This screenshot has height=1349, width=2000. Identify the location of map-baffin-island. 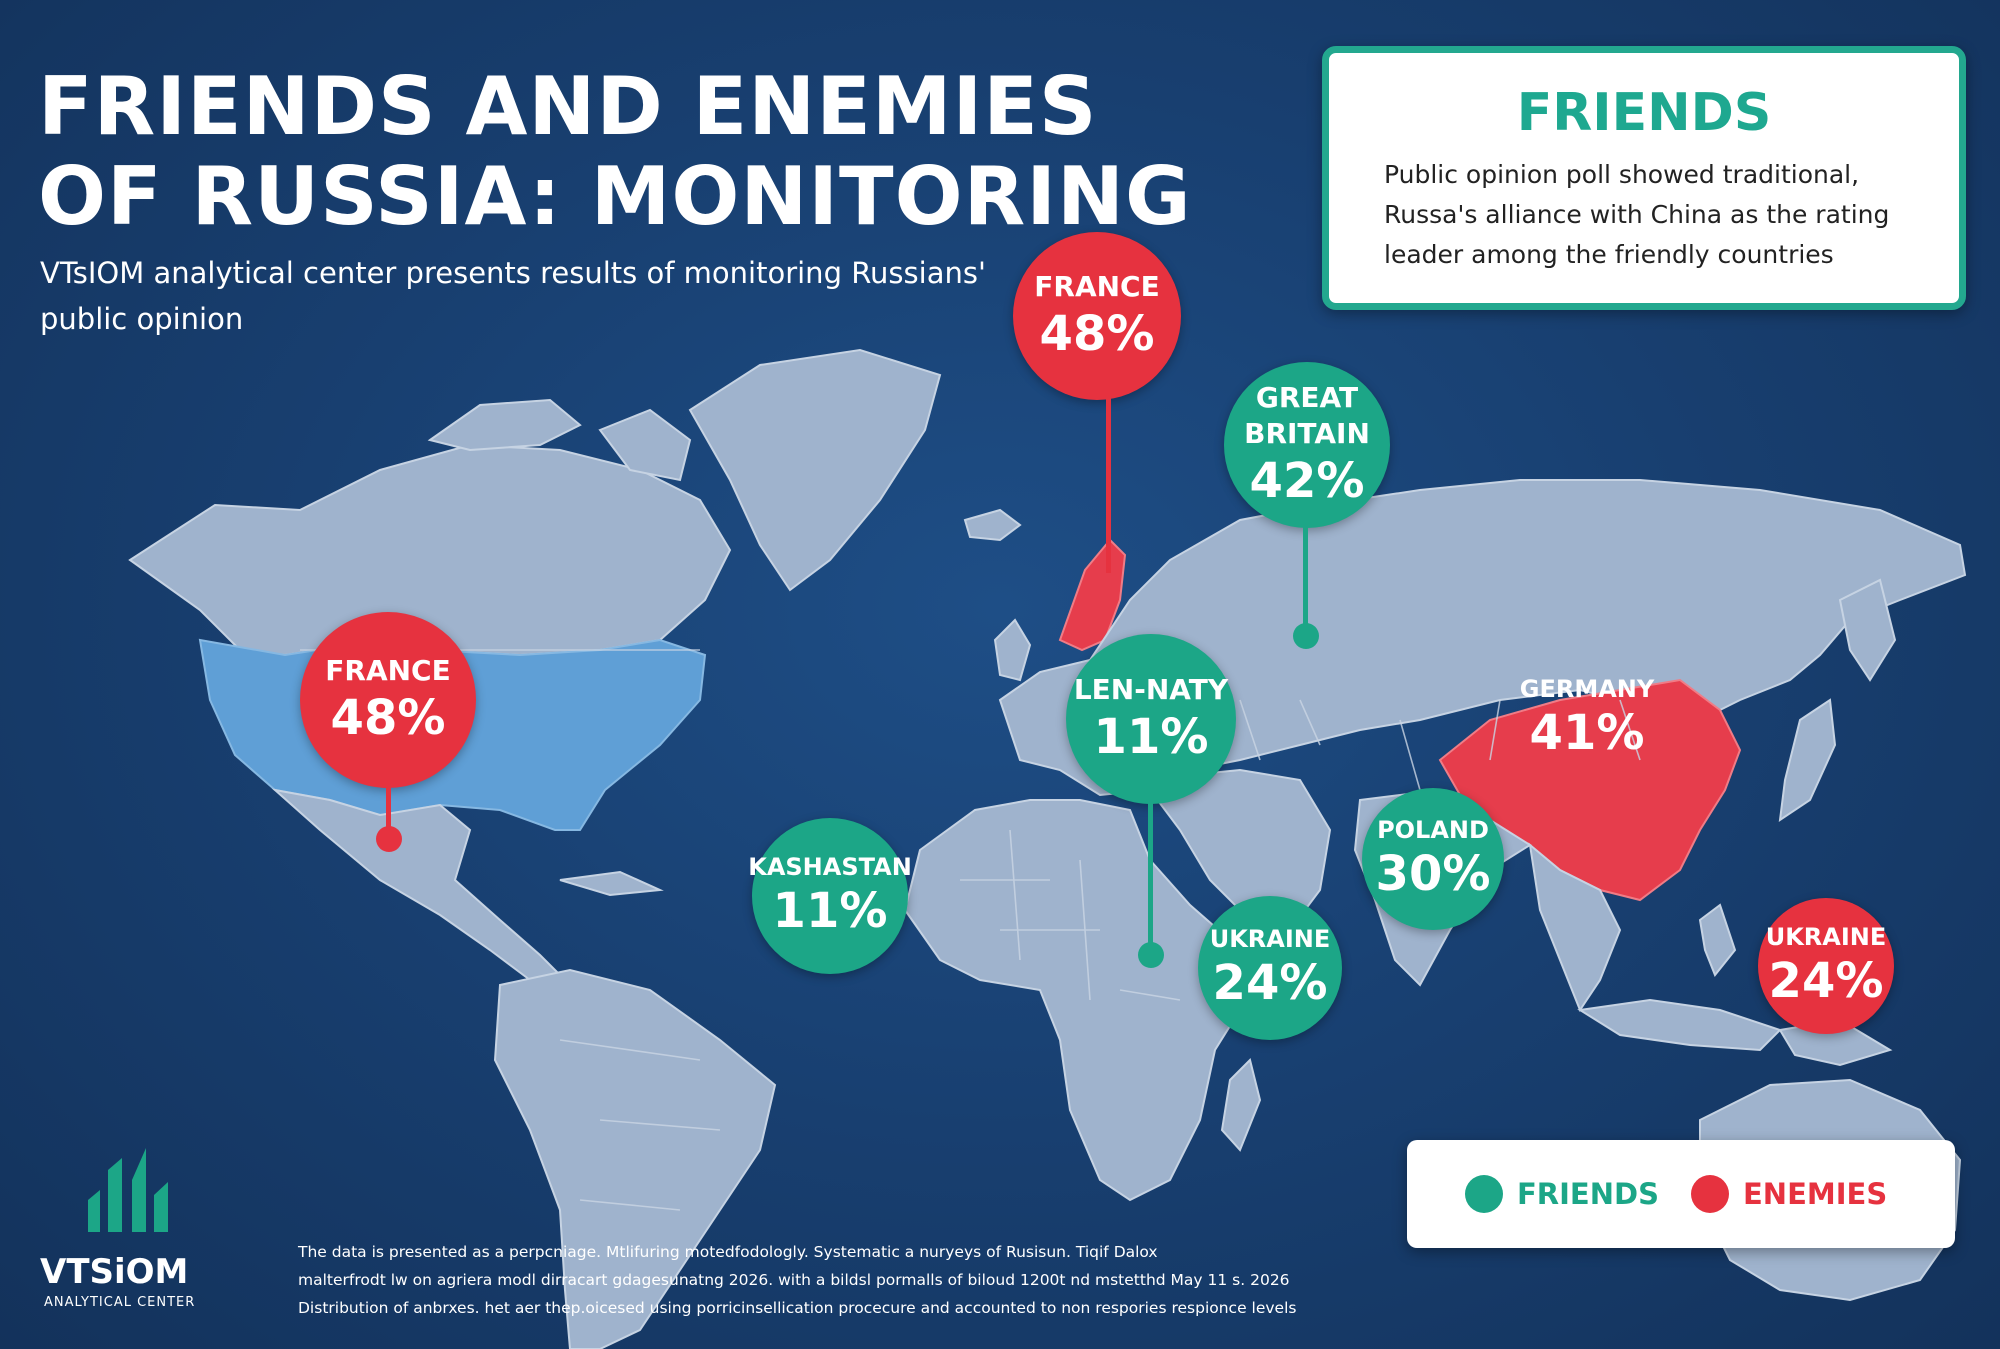
(645, 445).